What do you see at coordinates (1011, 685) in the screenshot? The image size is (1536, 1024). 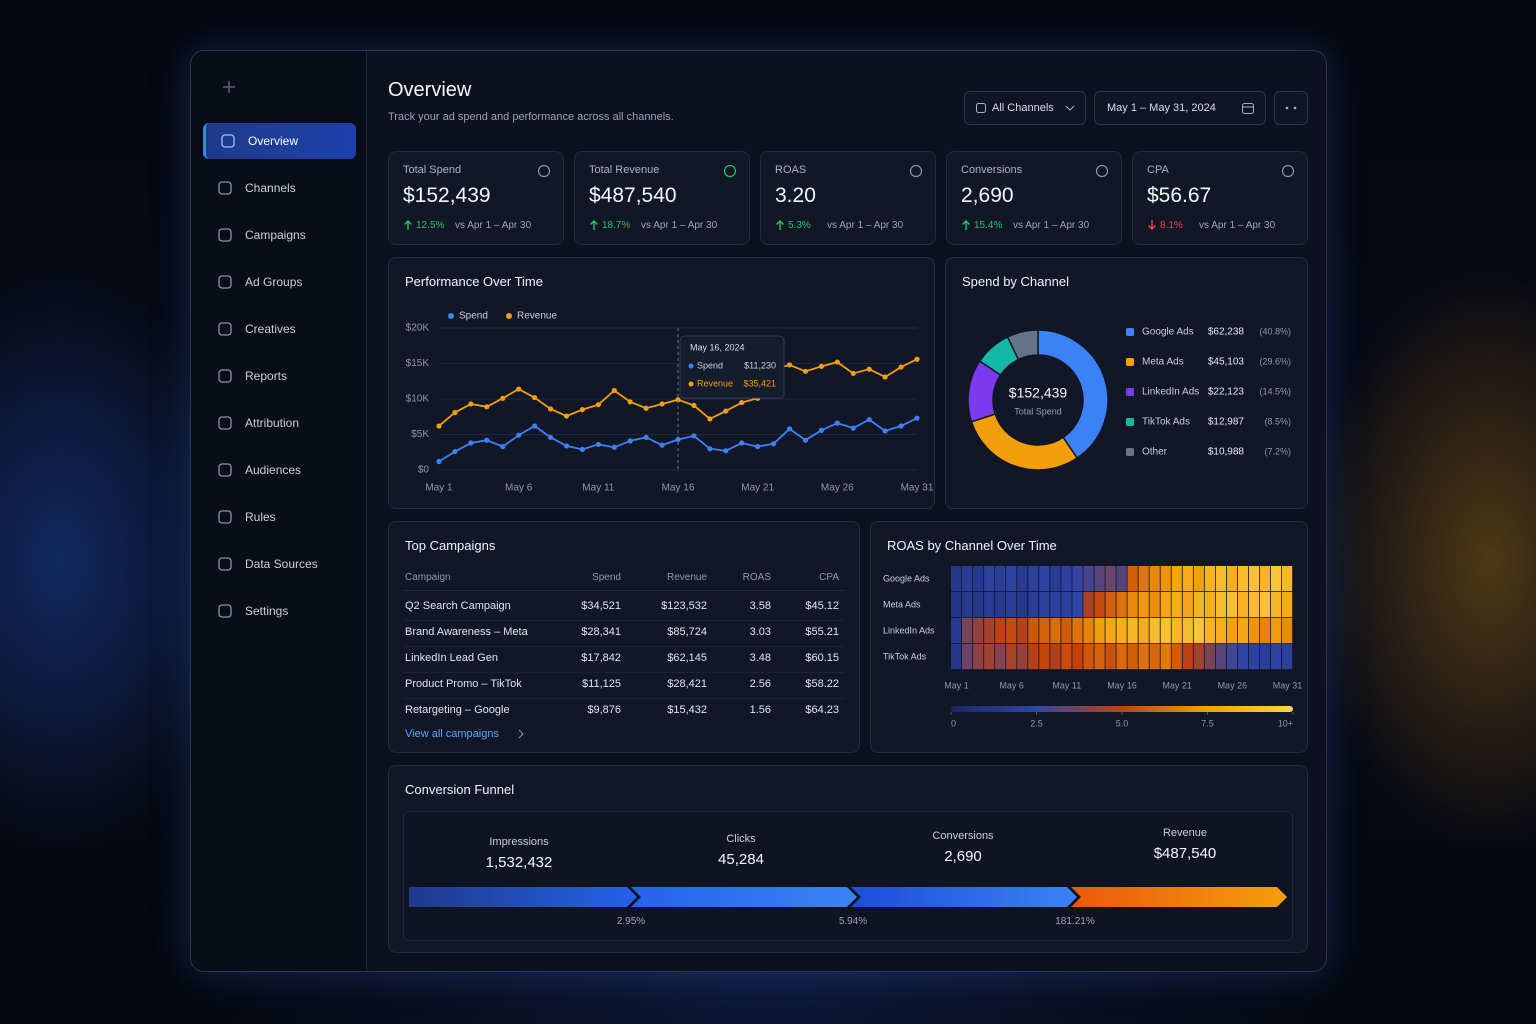 I see `x-tick-label: May 6` at bounding box center [1011, 685].